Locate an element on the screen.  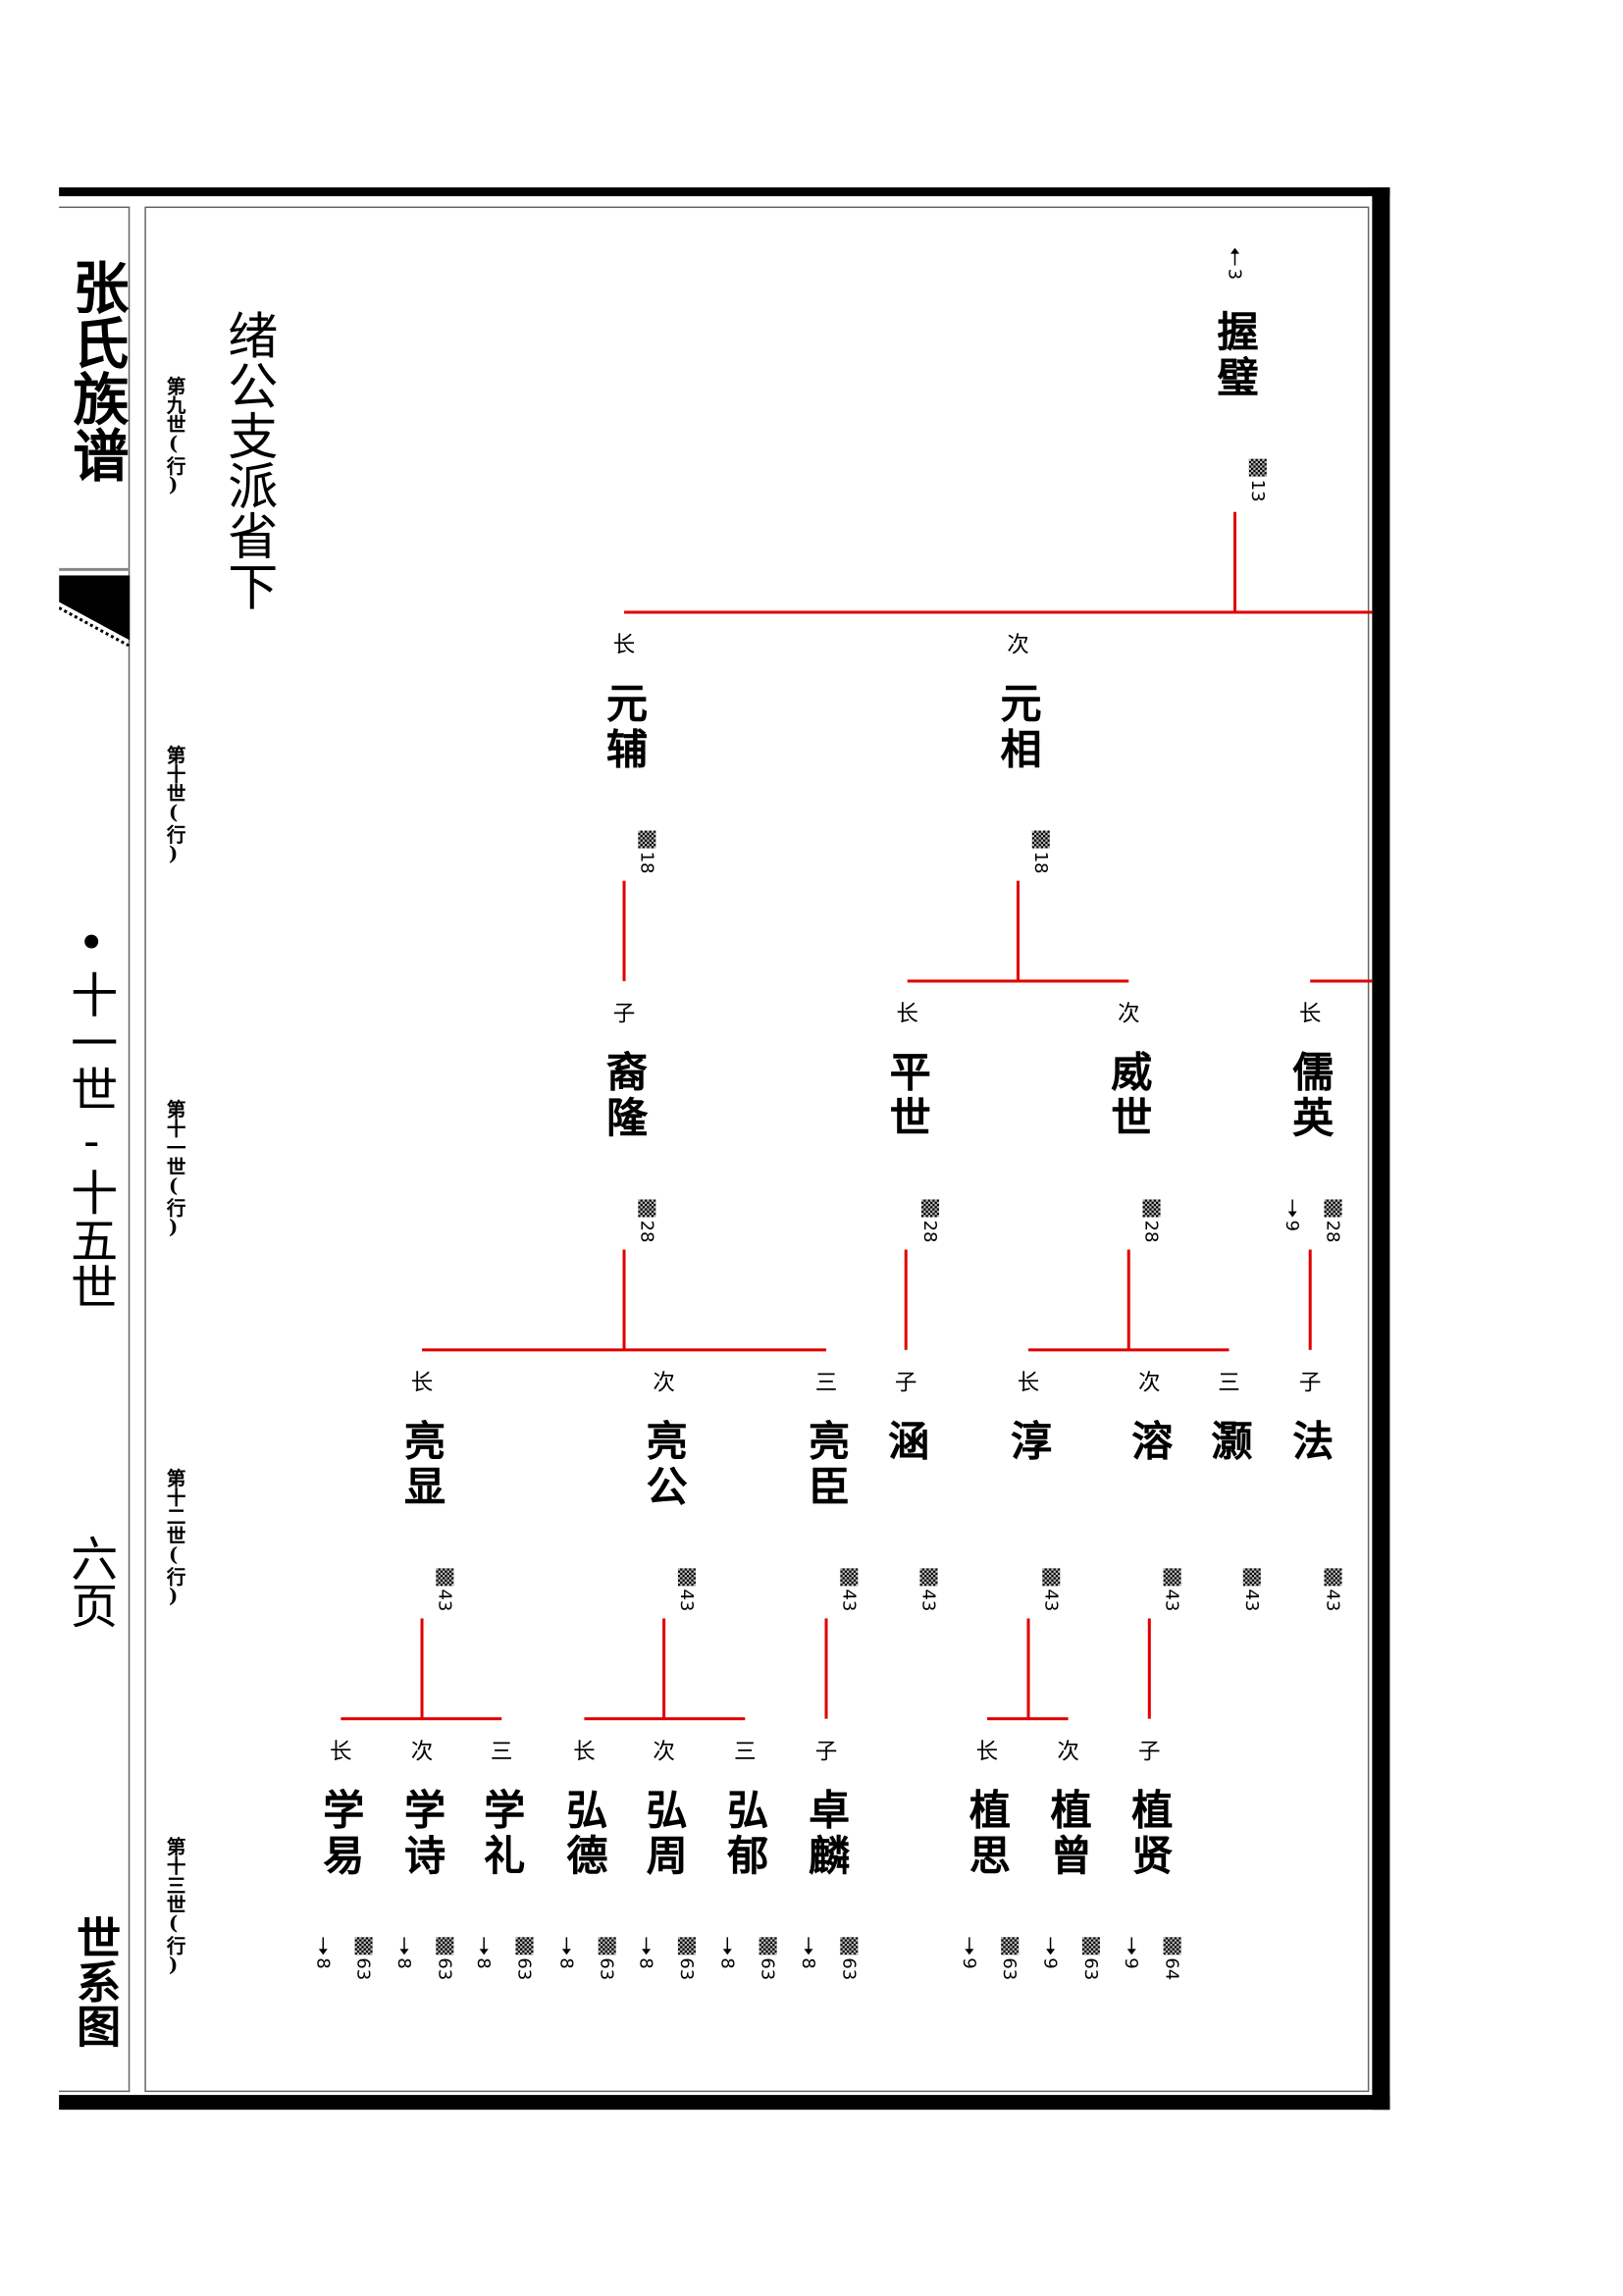
fishtail-ornament is located at coordinates (95, 607).